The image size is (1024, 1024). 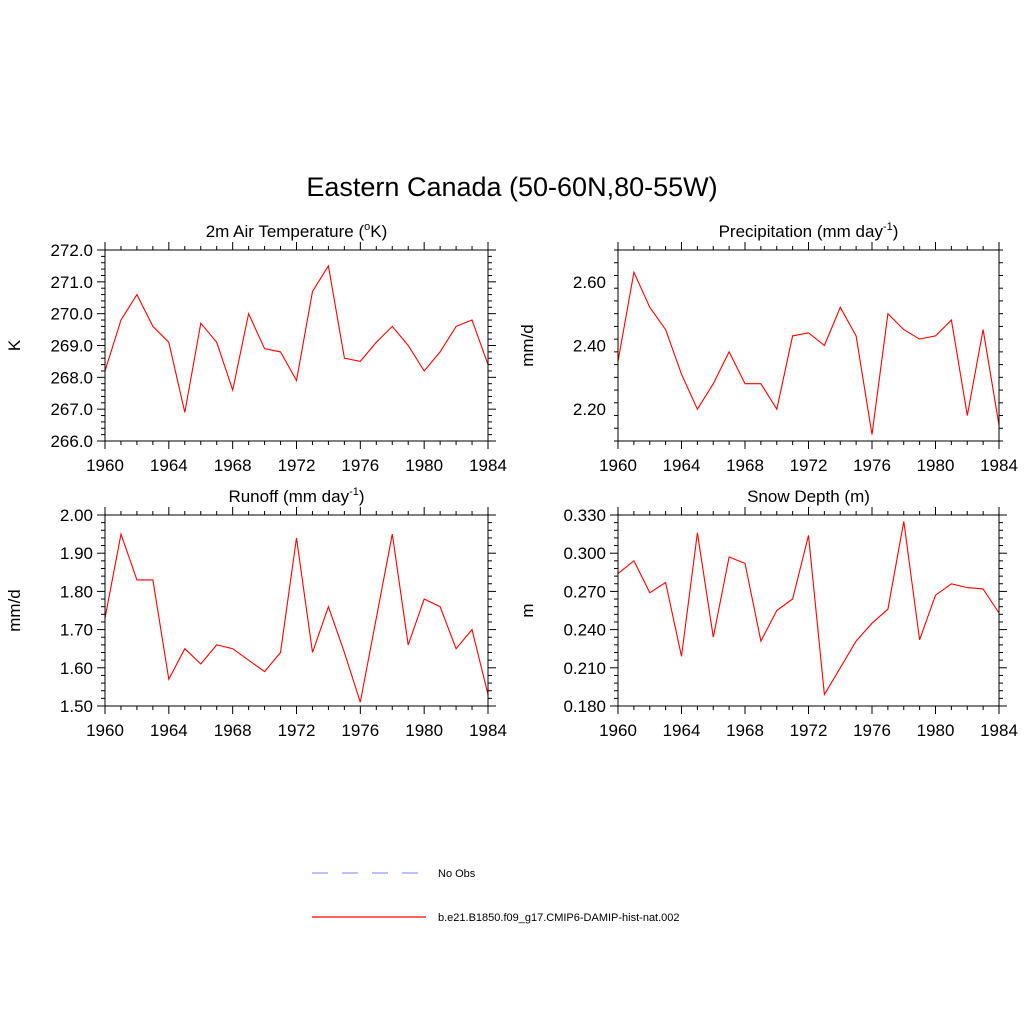 What do you see at coordinates (584, 630) in the screenshot?
I see `y-tick-label: 0.240` at bounding box center [584, 630].